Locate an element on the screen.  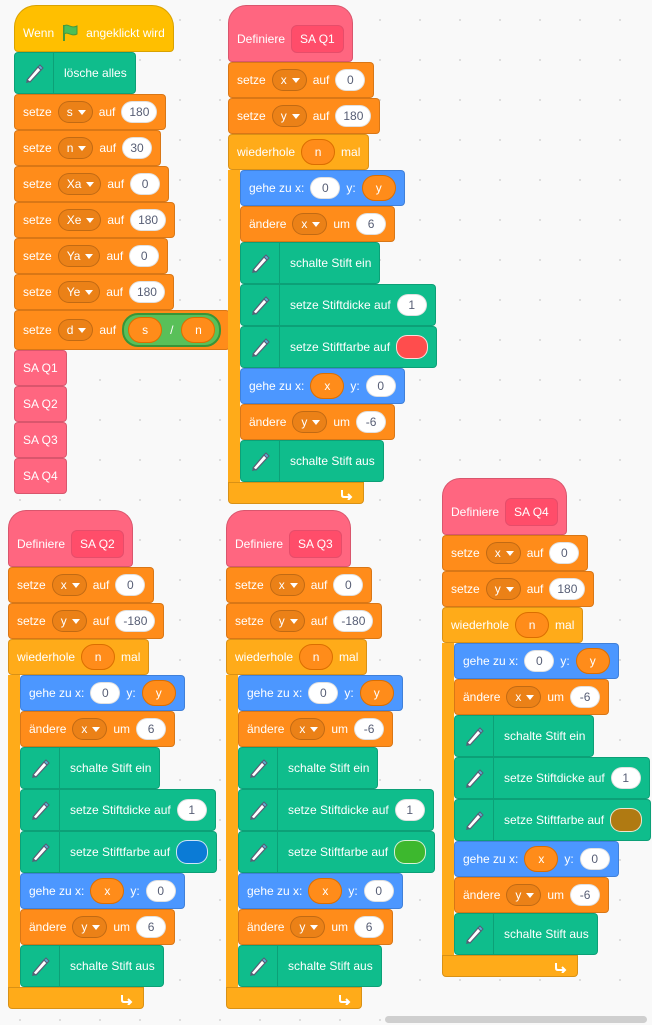
block: Definiere SA Q2 is located at coordinates (70, 538).